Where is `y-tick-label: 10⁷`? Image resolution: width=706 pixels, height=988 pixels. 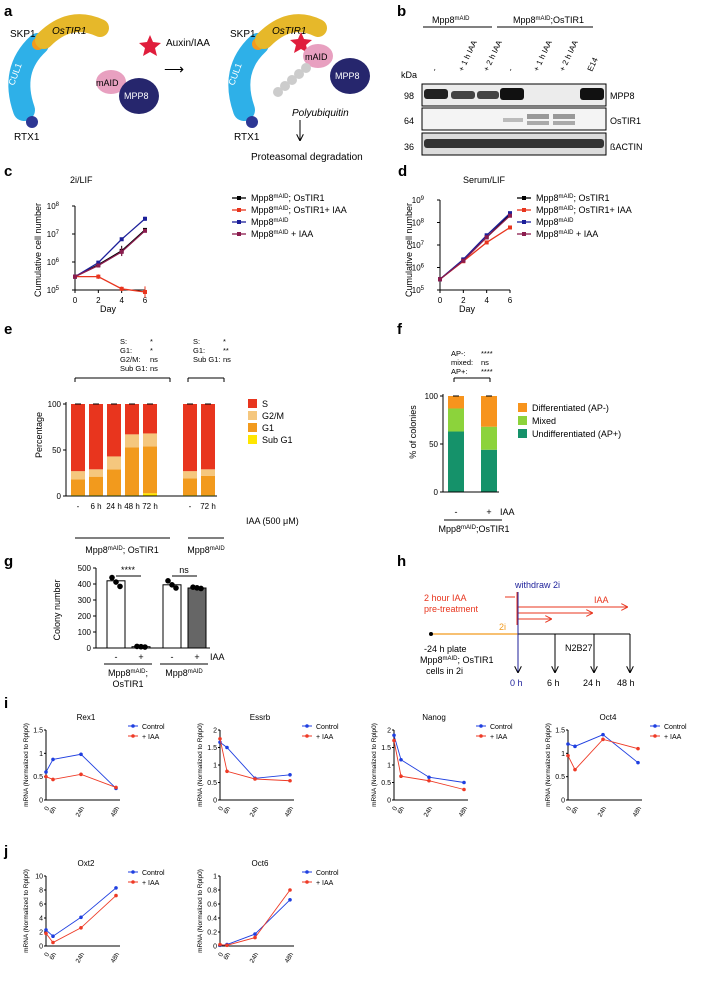 y-tick-label: 10⁷ is located at coordinates (53, 234).